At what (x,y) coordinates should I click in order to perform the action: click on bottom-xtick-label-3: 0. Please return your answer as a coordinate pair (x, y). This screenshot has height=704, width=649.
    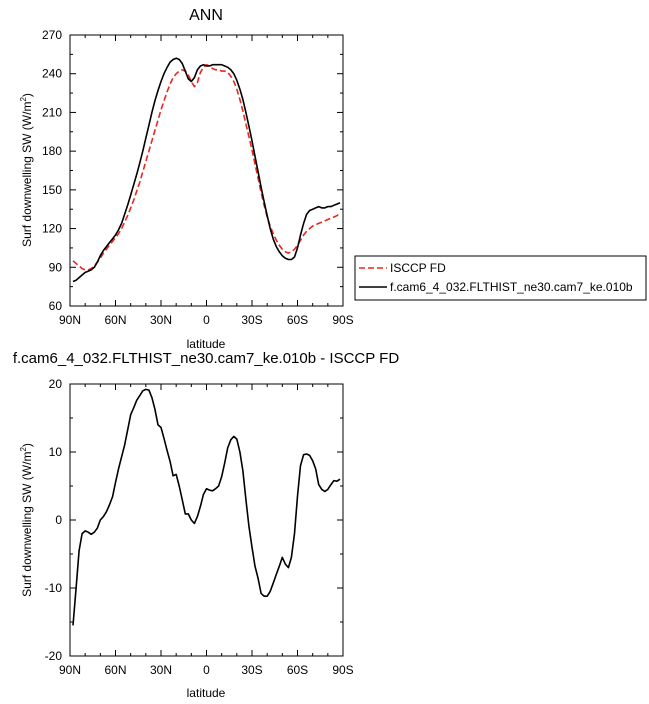
    Looking at the image, I should click on (206, 670).